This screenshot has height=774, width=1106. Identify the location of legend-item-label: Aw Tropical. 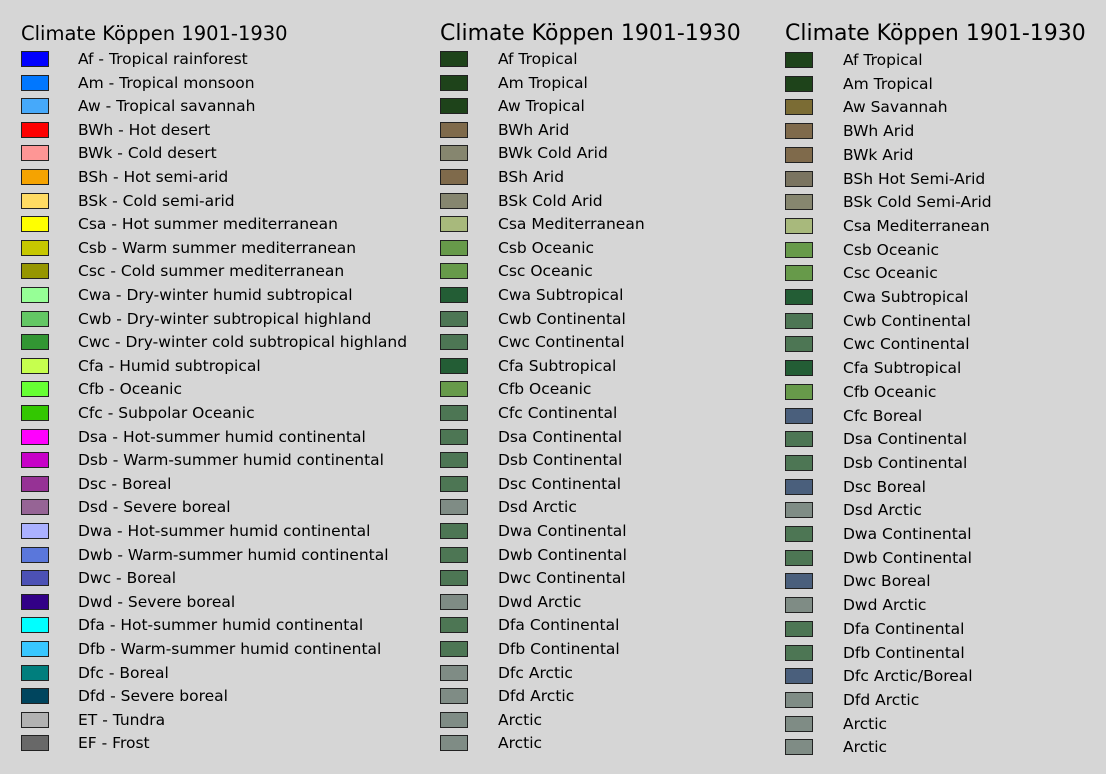
(541, 106).